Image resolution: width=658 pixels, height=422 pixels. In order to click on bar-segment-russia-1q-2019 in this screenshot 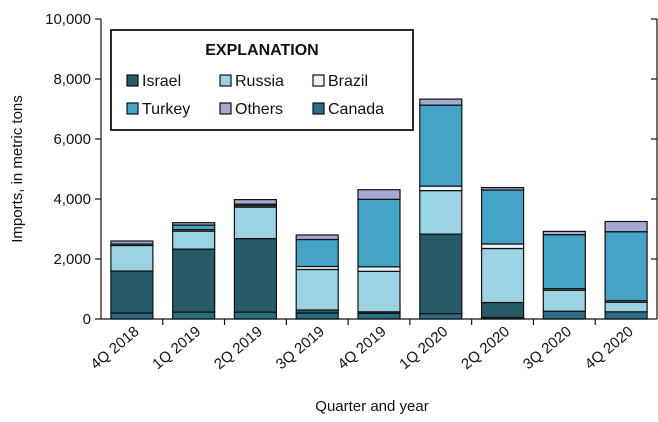, I will do `click(194, 240)`.